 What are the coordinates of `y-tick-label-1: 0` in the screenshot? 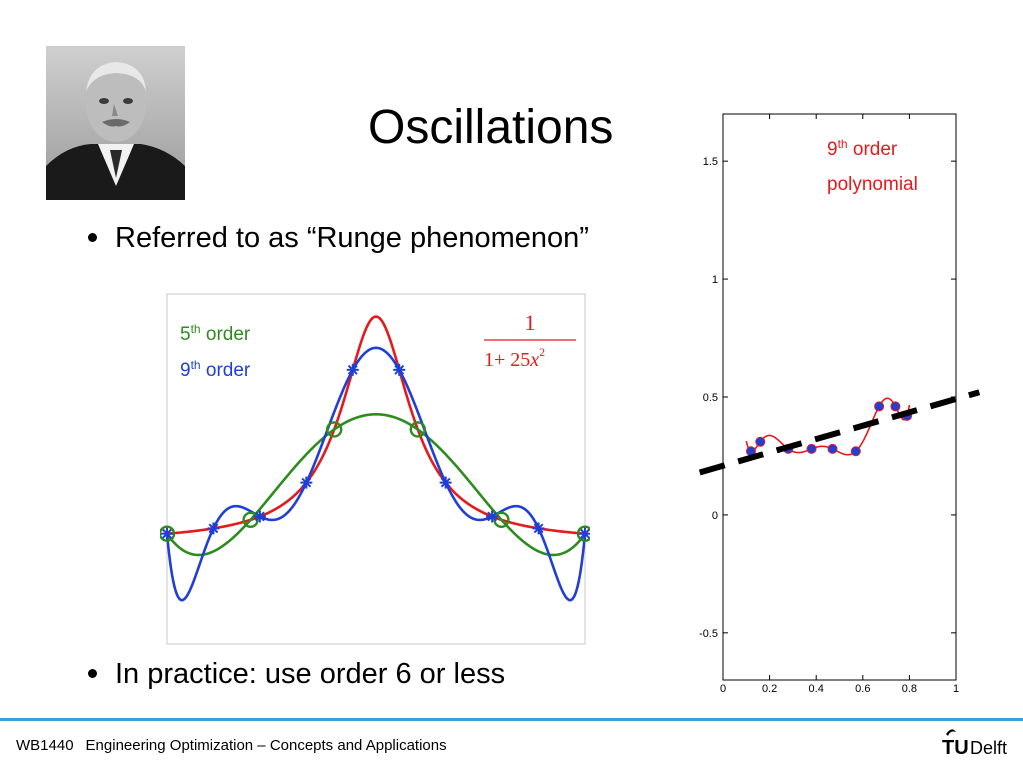 It's located at (715, 516).